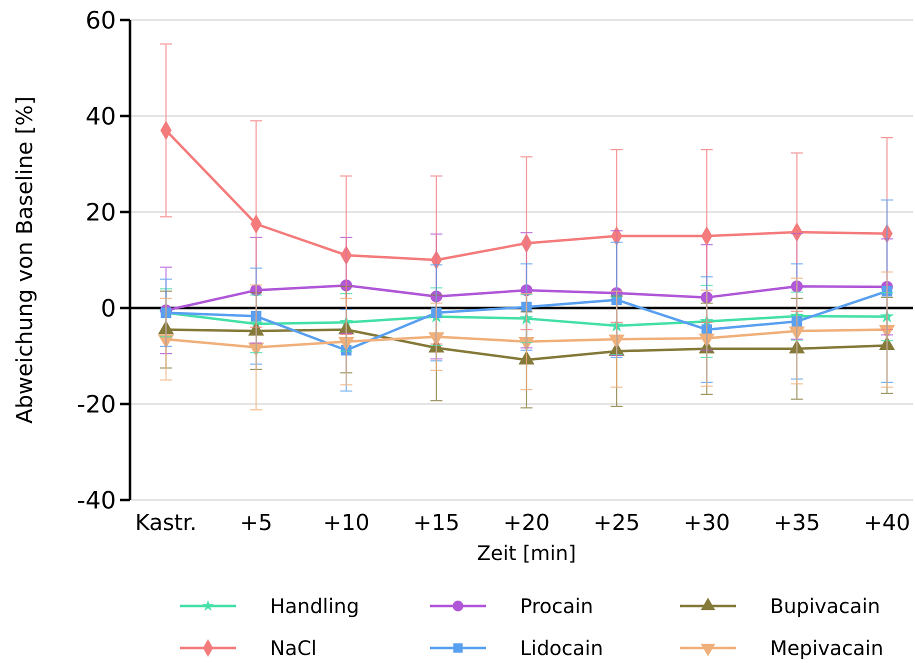  I want to click on x-tick-label: +35, so click(797, 523).